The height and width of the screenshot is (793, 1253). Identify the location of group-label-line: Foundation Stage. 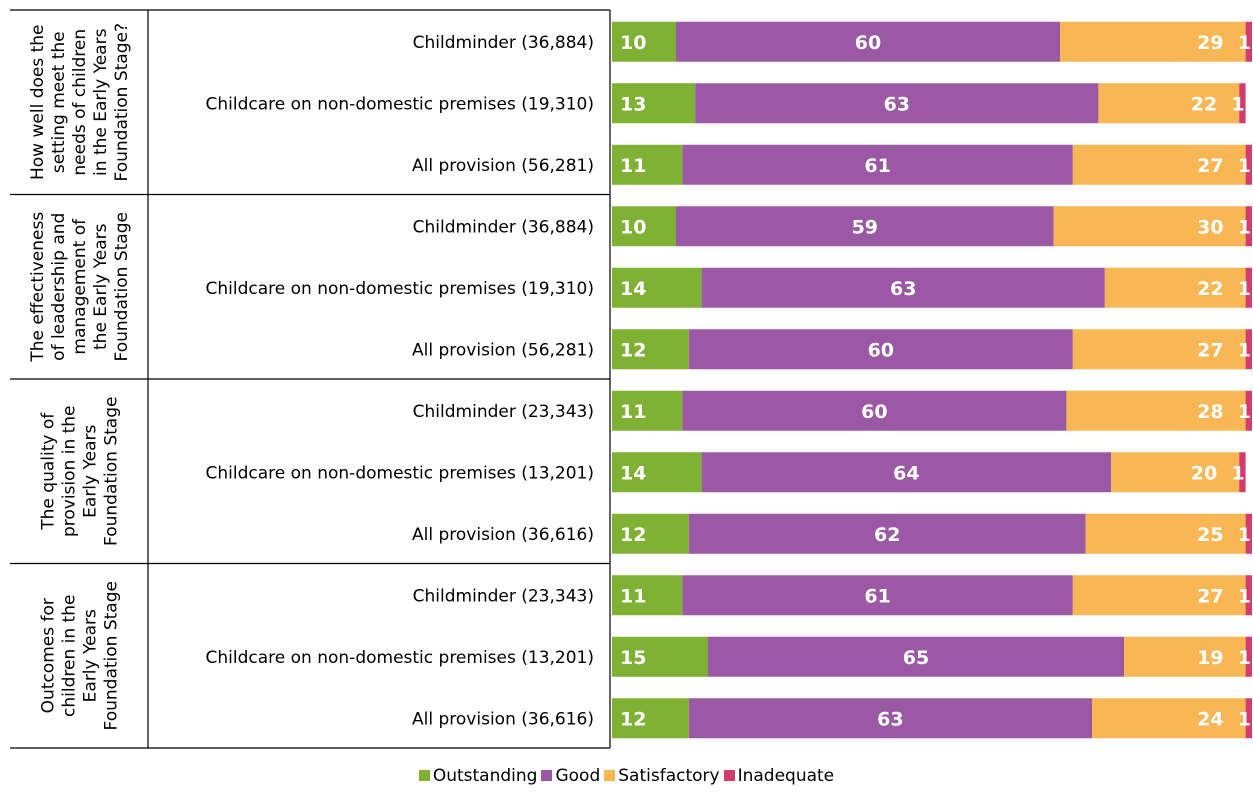
(122, 286).